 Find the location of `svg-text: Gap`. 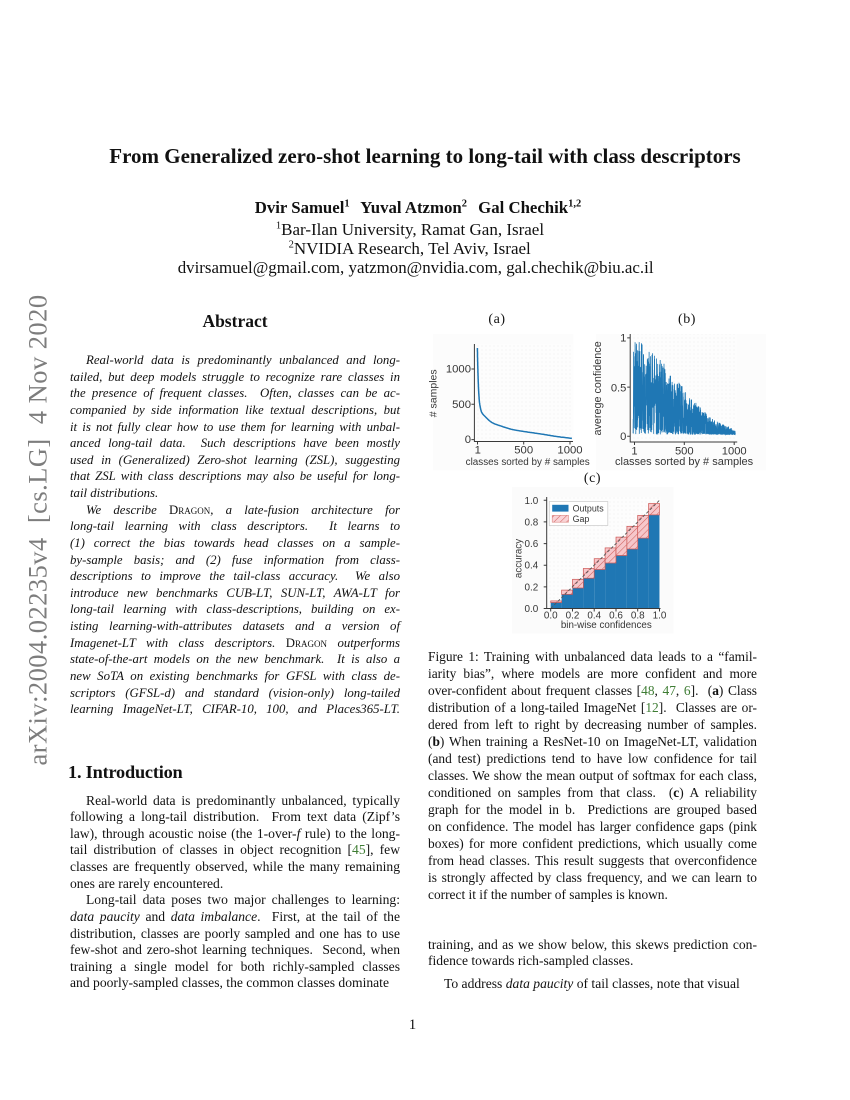

svg-text: Gap is located at coordinates (581, 519).